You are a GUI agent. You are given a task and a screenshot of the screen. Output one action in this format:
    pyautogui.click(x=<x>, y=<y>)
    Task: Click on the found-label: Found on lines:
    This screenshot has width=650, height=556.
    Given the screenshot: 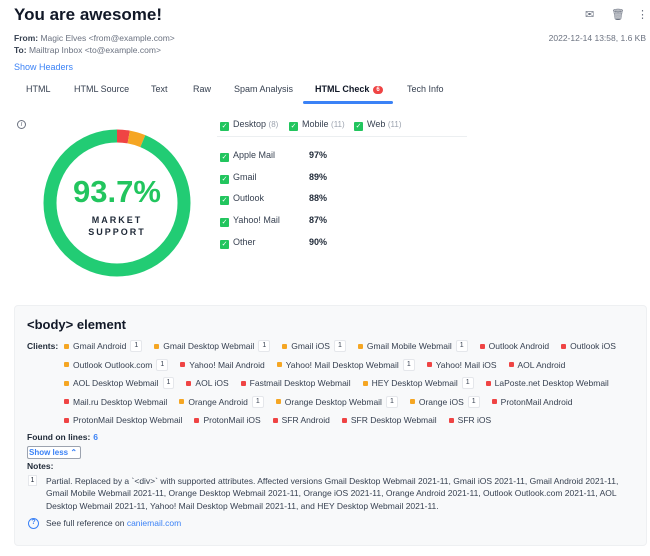 What is the action you would take?
    pyautogui.click(x=59, y=437)
    